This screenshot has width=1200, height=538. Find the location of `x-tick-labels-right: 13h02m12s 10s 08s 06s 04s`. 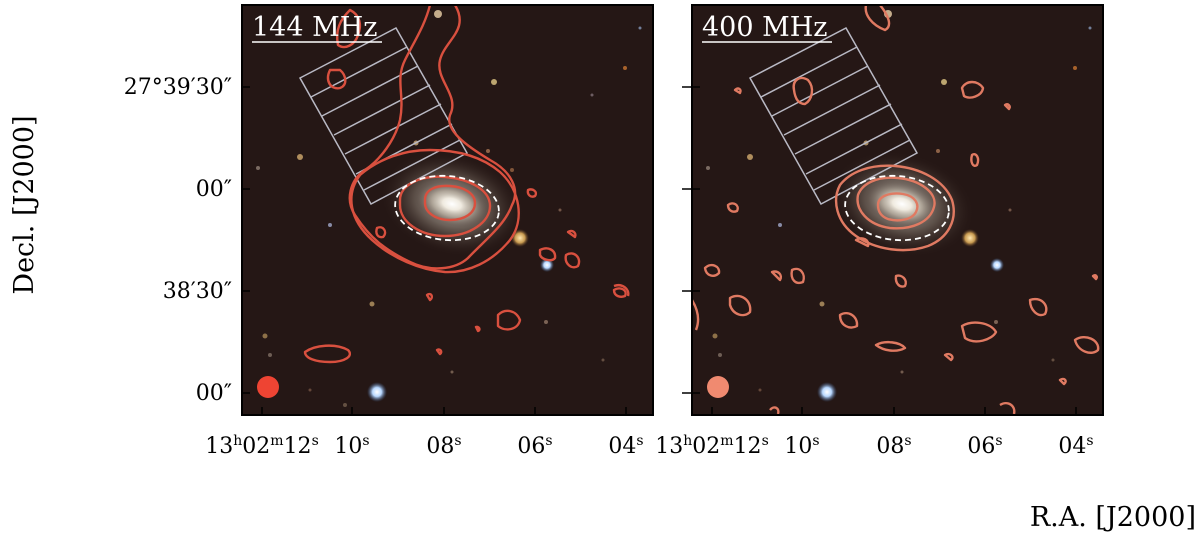

x-tick-labels-right: 13h02m12s 10s 08s 06s 04s is located at coordinates (874, 446).